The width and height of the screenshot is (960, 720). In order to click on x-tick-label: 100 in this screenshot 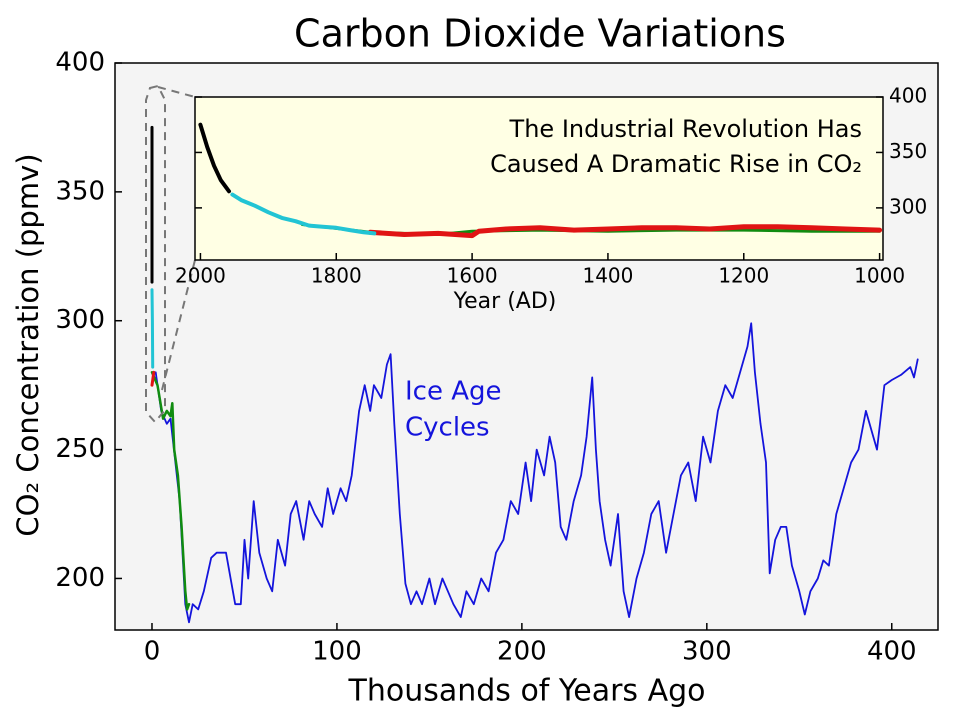, I will do `click(337, 652)`.